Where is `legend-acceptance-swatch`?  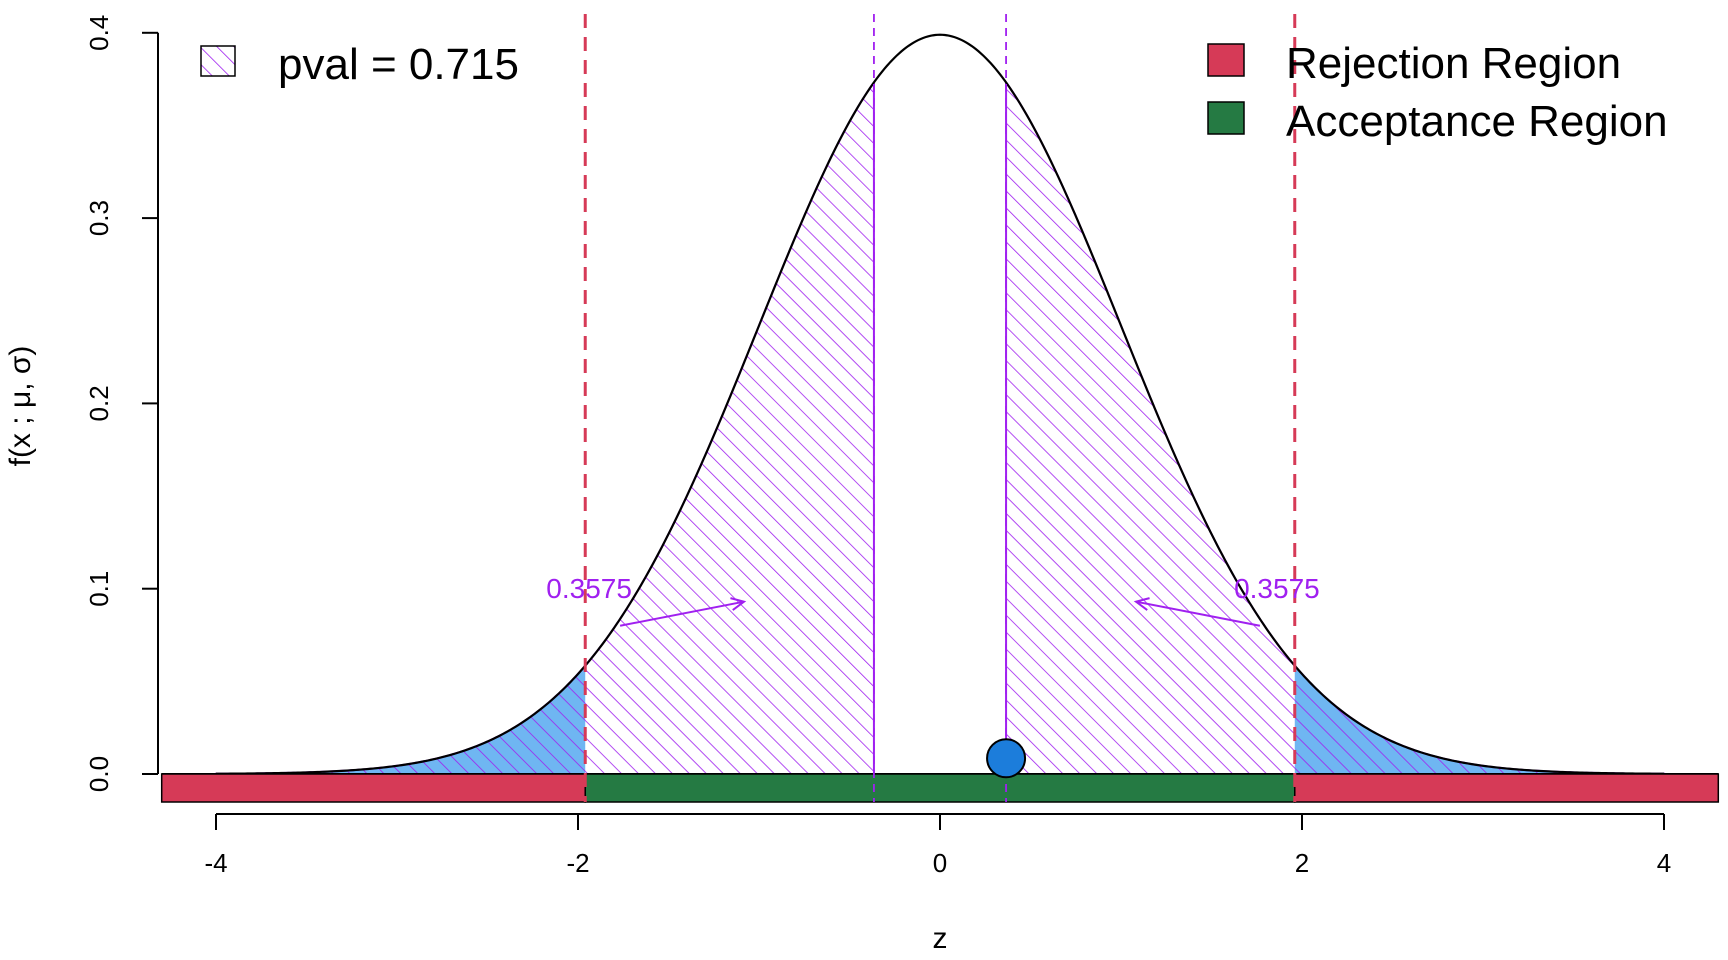 legend-acceptance-swatch is located at coordinates (1226, 118).